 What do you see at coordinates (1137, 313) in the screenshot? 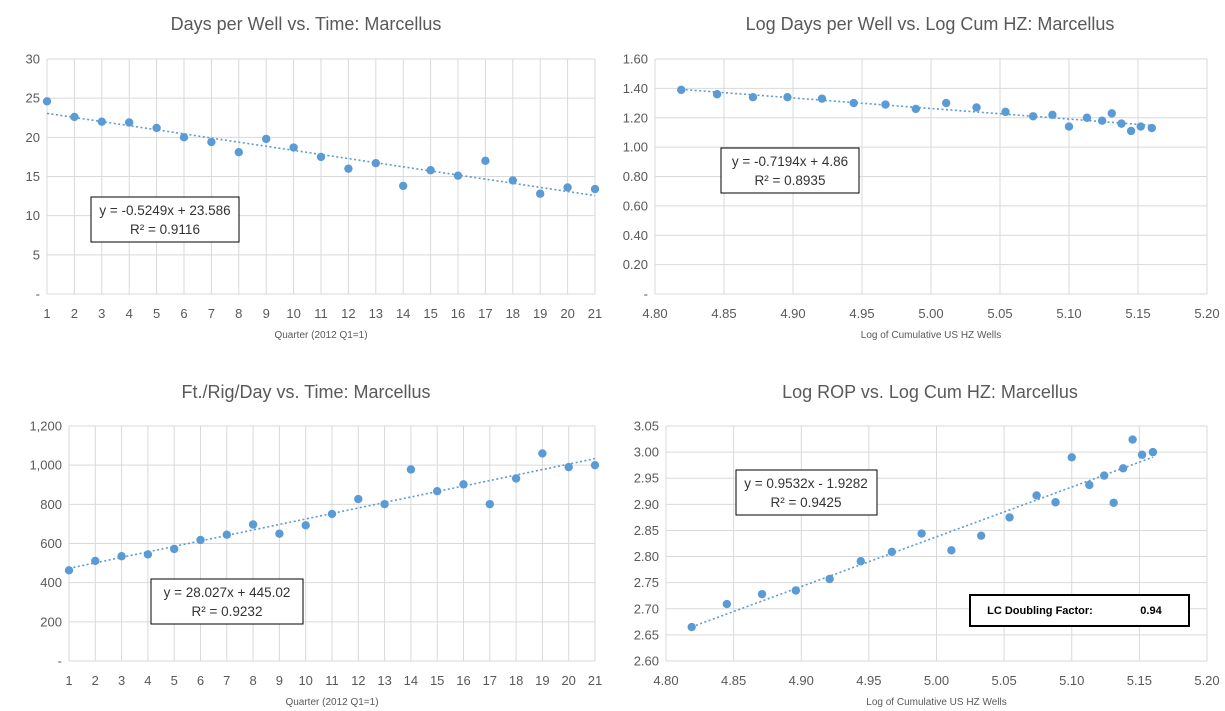
I see `x-tick-label: 5.15` at bounding box center [1137, 313].